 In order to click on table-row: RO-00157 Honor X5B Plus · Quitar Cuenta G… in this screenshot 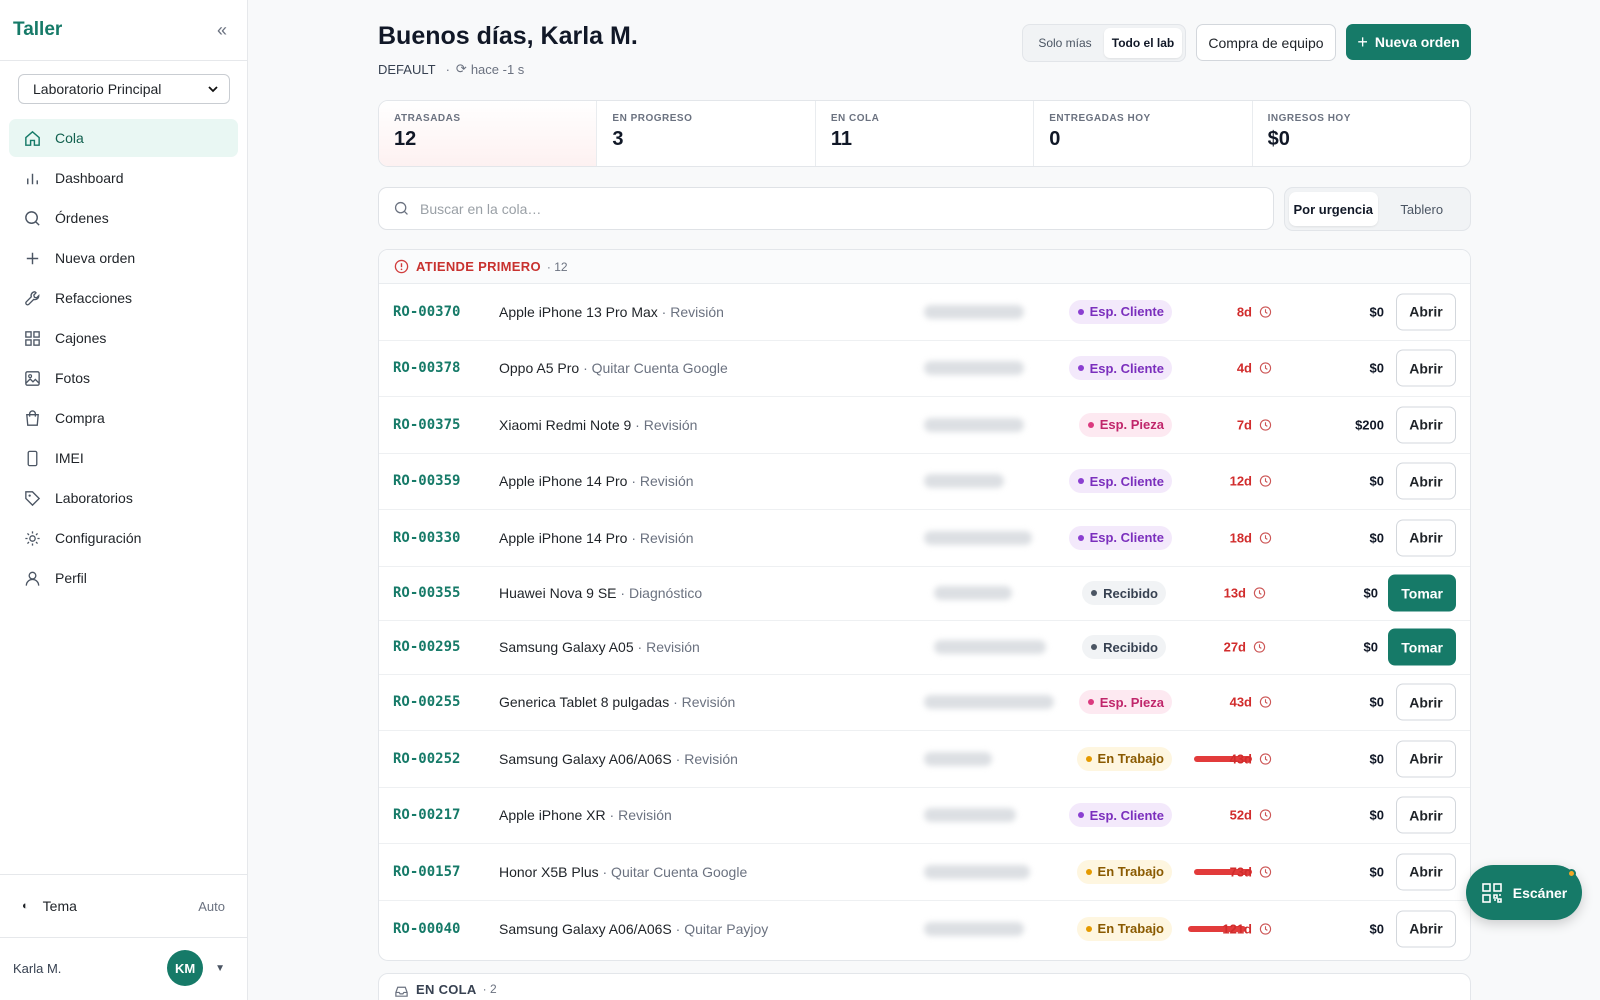, I will do `click(924, 872)`.